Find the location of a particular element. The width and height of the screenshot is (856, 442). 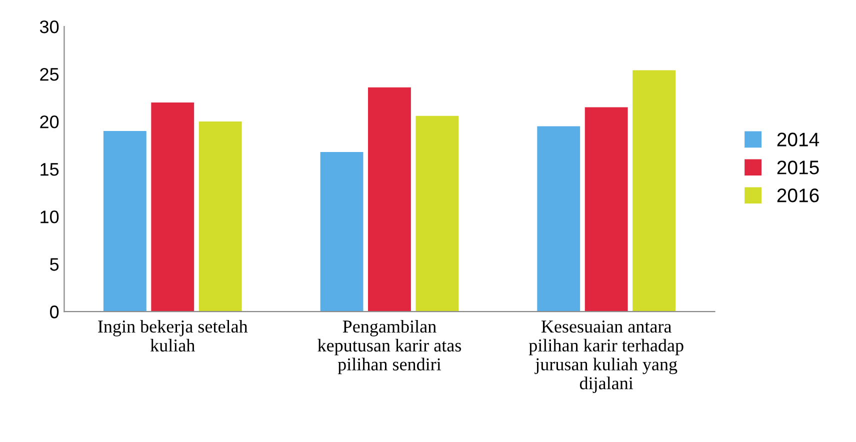

y-tick-label: 15 is located at coordinates (49, 169).